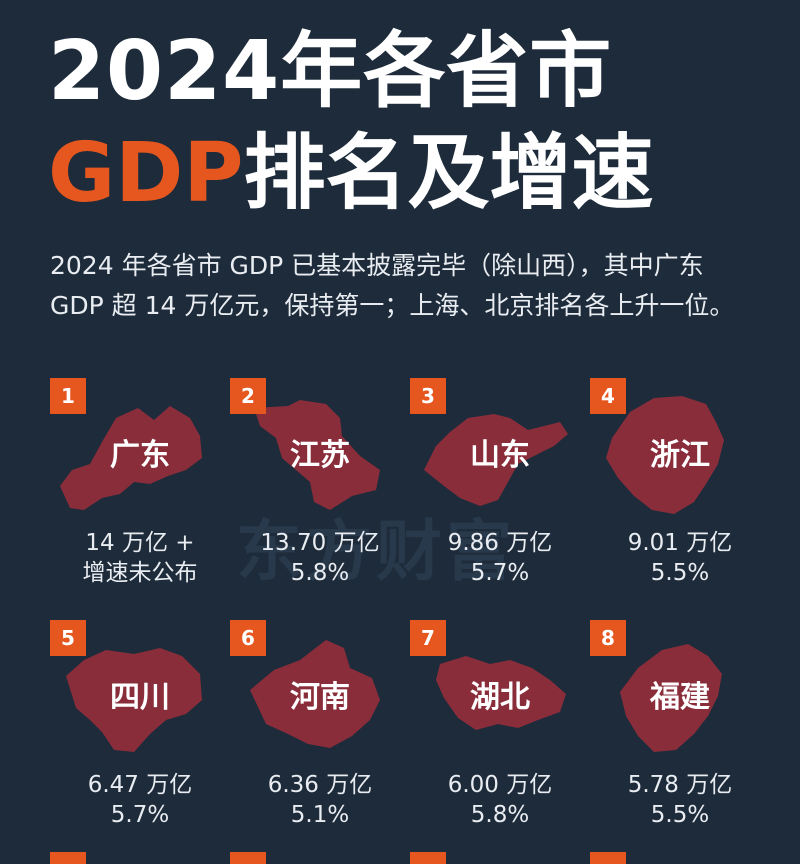  Describe the element at coordinates (500, 785) in the screenshot. I see `gdp-value: 6.00 万亿` at that location.